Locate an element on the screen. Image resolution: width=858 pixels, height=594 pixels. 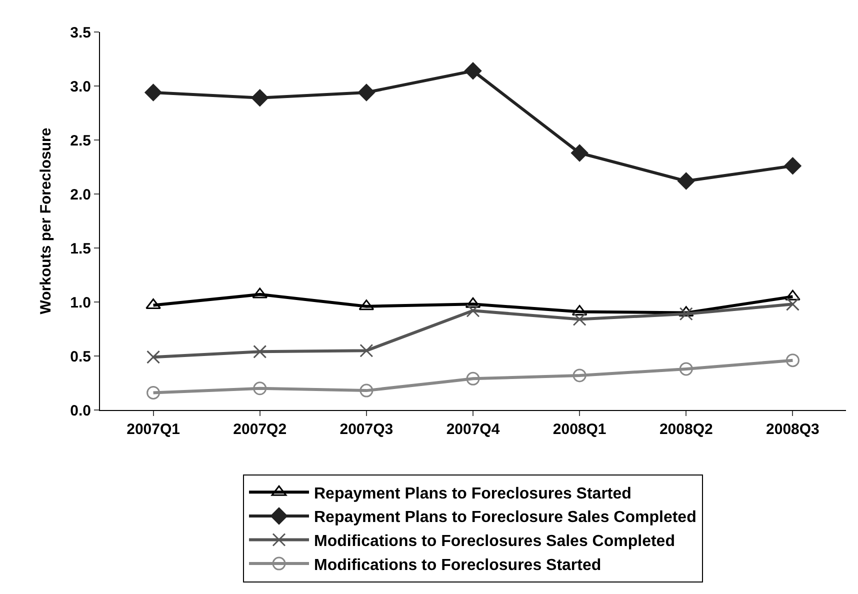
legend-label: Modifications to Foreclosures Started is located at coordinates (458, 565).